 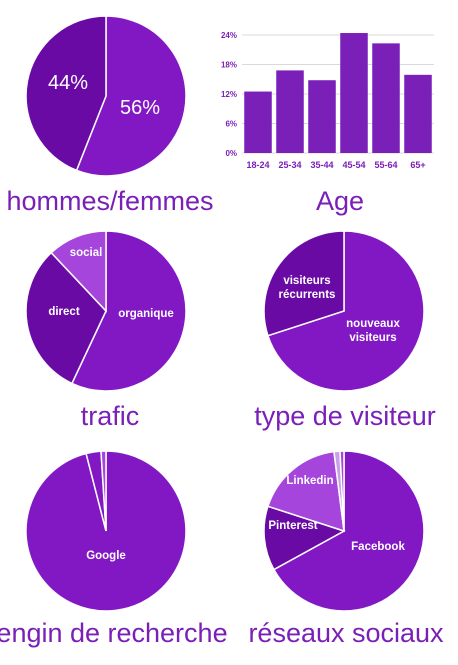 I want to click on chart-title: hommes/femmes, so click(x=109, y=201).